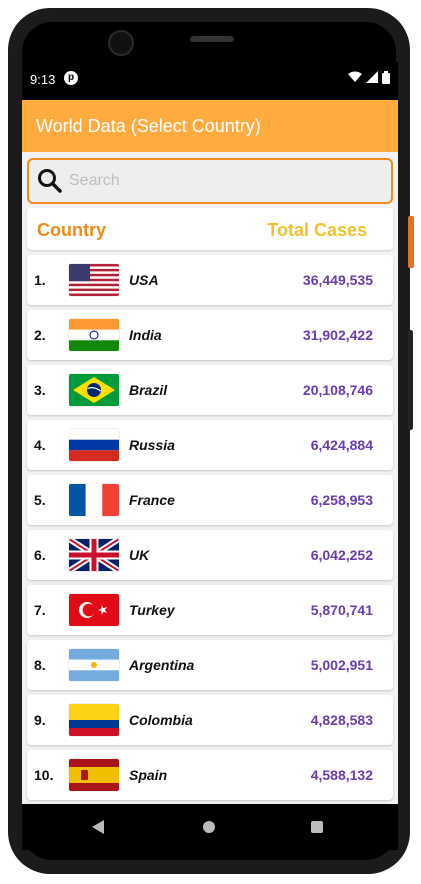  I want to click on row-rank: 3., so click(40, 390).